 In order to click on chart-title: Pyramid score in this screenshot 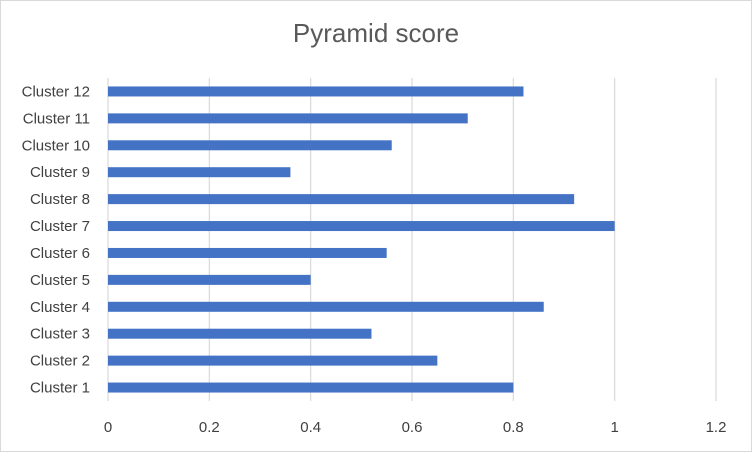, I will do `click(376, 33)`.